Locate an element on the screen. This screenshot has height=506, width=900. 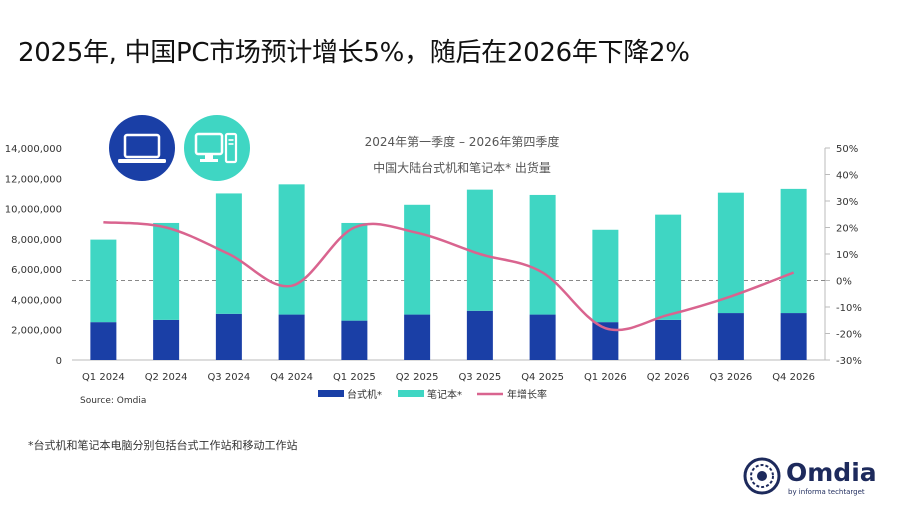
left-tick-label: 6,000,000 is located at coordinates (36, 270).